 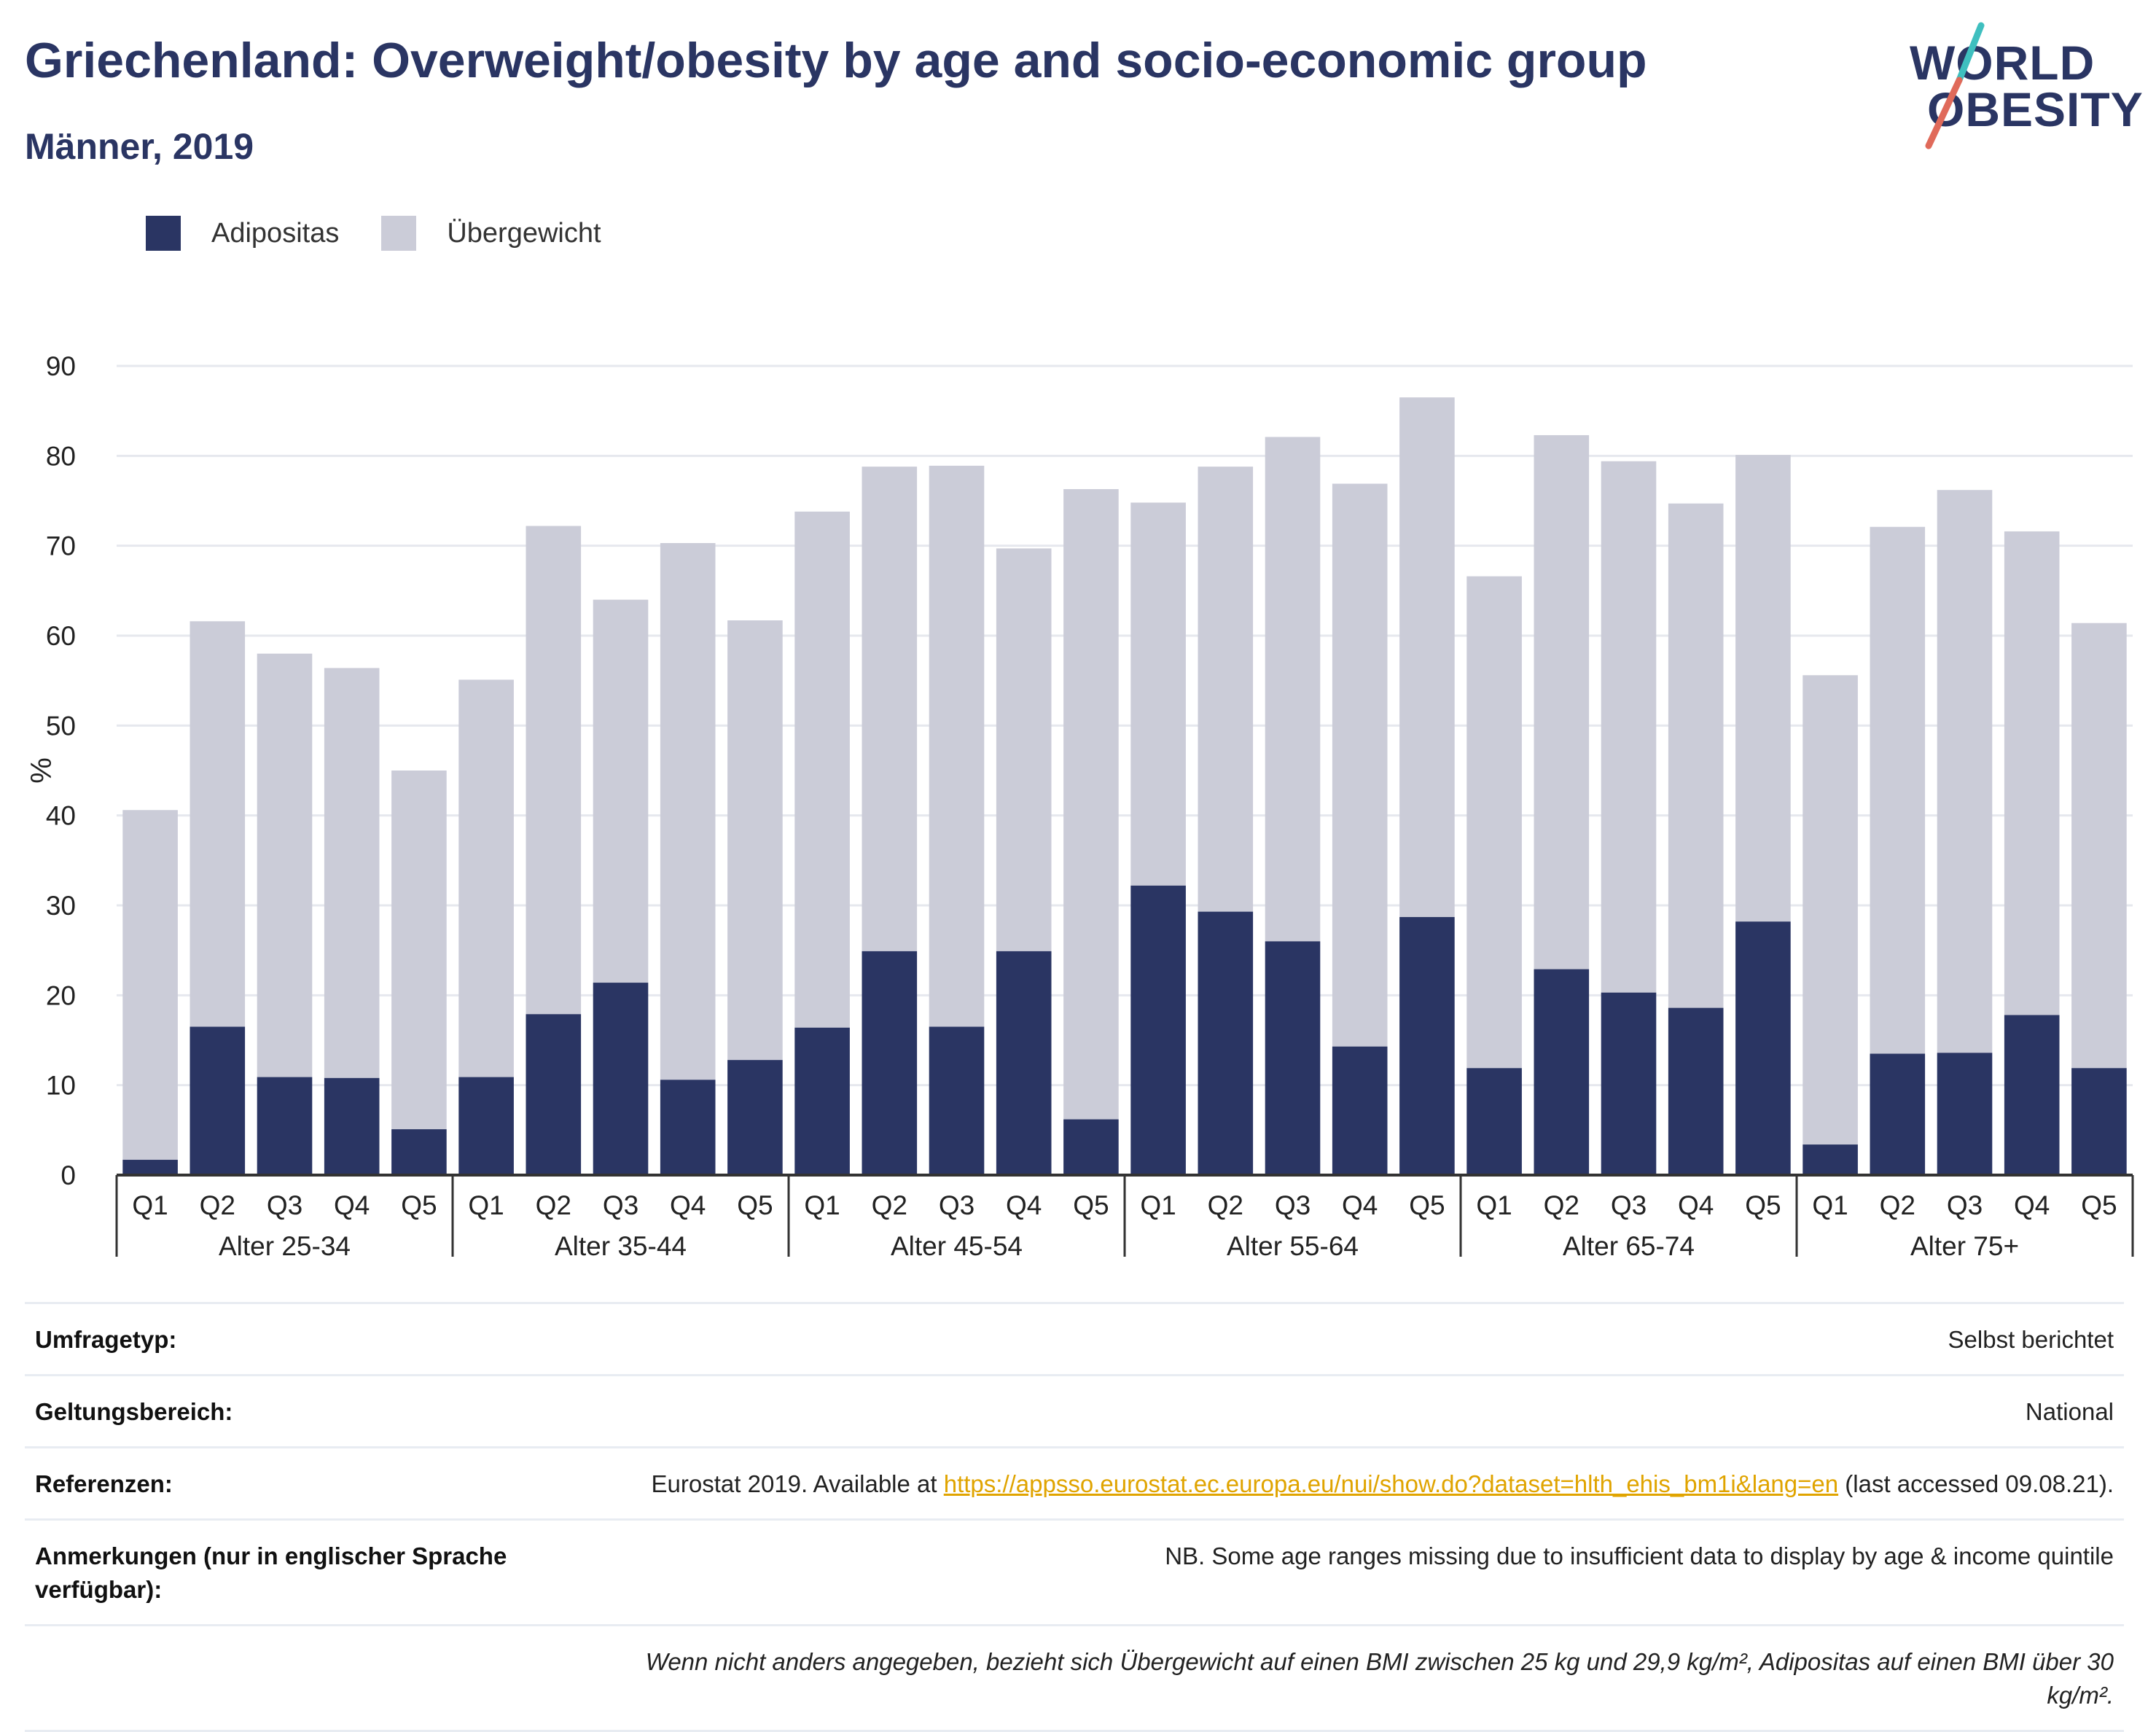 What do you see at coordinates (1075, 1340) in the screenshot?
I see `info-row-survey: Umfragetyp: Selbst berichtet` at bounding box center [1075, 1340].